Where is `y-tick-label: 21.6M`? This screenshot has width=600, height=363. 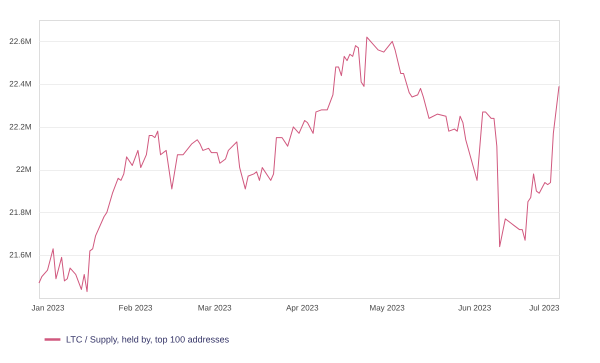 y-tick-label: 21.6M is located at coordinates (20, 255).